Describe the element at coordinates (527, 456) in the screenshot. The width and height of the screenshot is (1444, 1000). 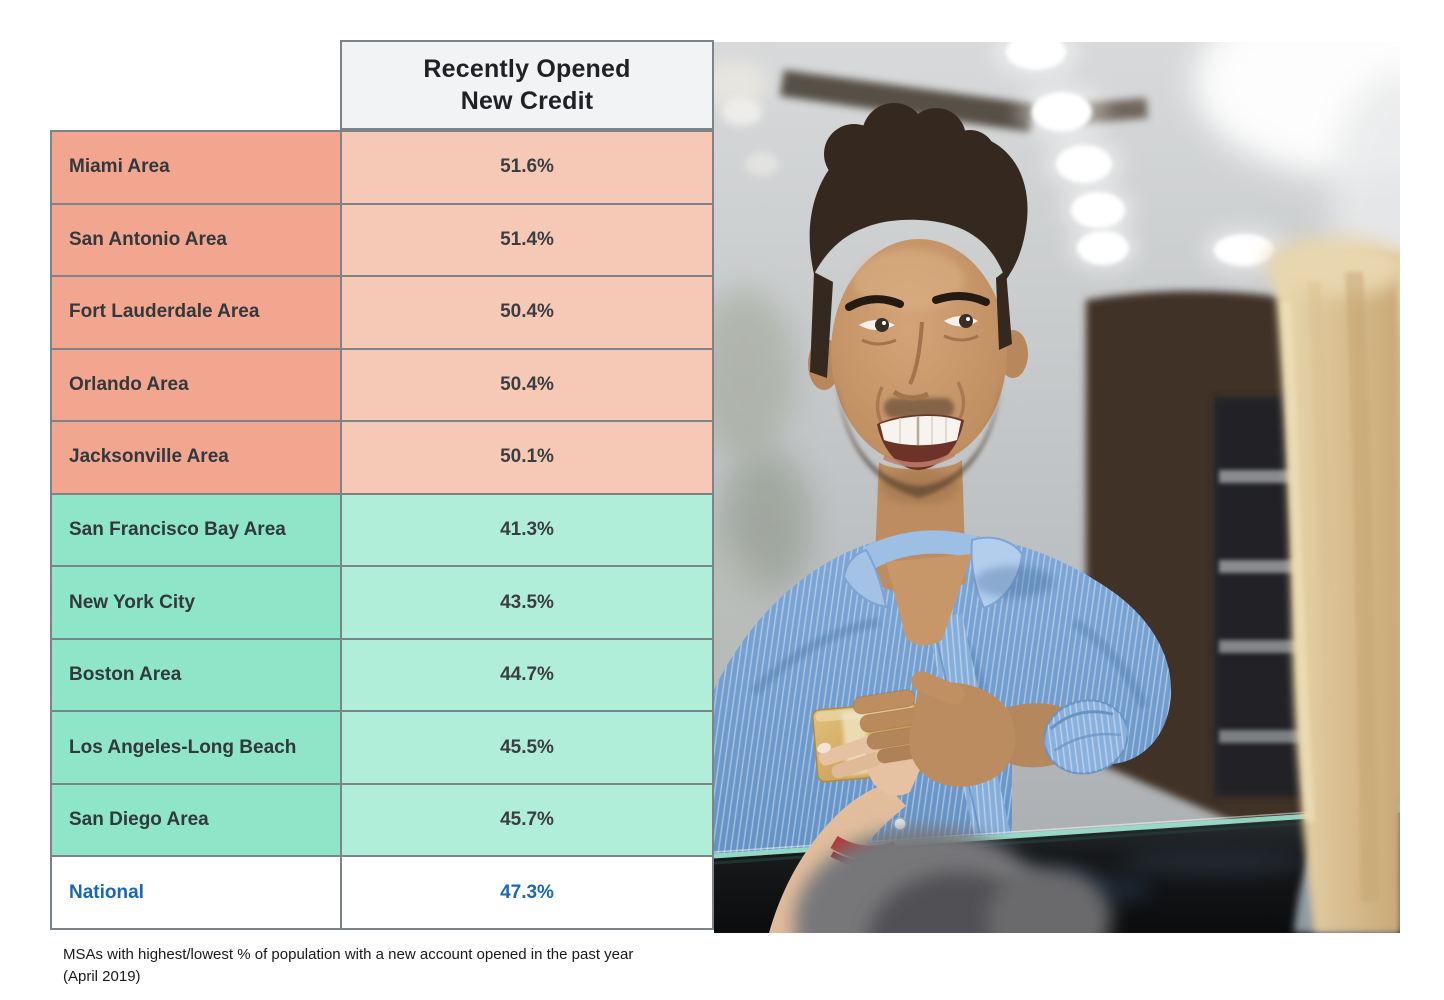
I see `msa-value-cell: 50.1%` at that location.